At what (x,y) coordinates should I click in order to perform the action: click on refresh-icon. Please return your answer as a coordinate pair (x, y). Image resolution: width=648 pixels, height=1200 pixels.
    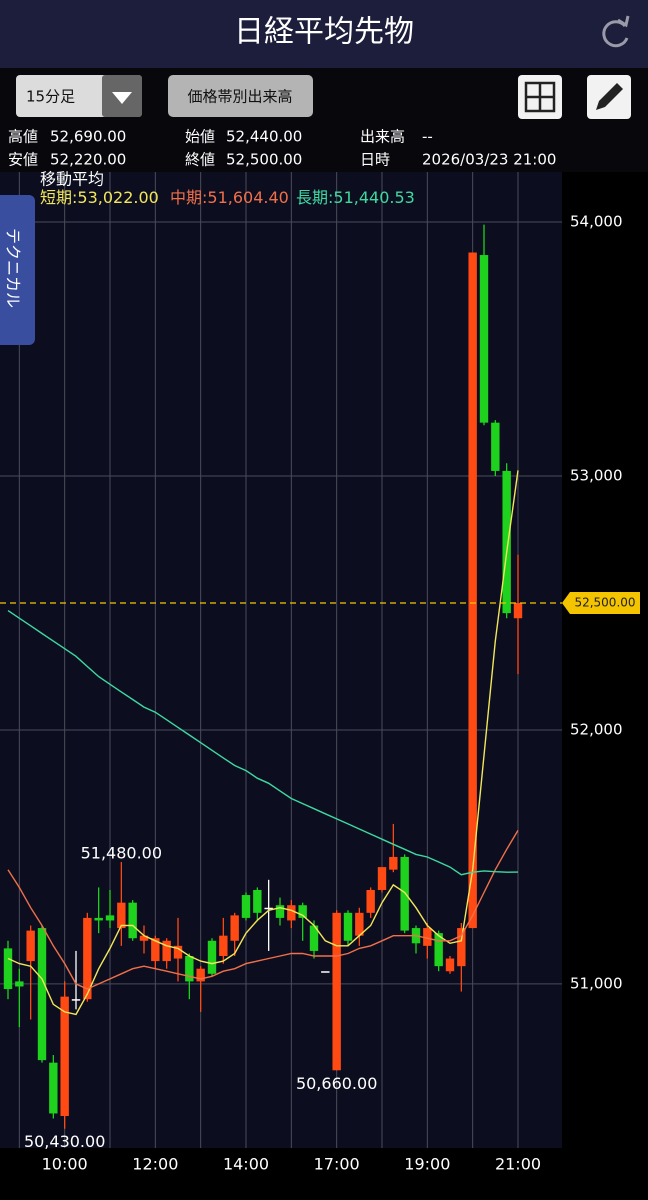
    Looking at the image, I should click on (615, 34).